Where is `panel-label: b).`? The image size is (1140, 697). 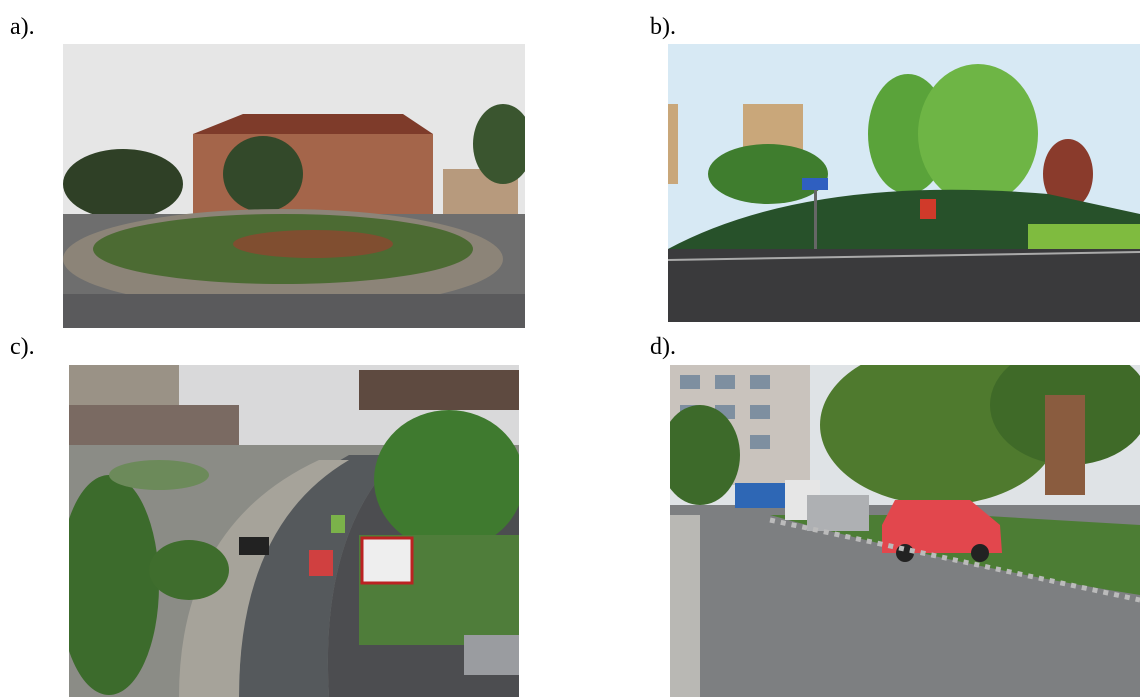 panel-label: b). is located at coordinates (663, 27).